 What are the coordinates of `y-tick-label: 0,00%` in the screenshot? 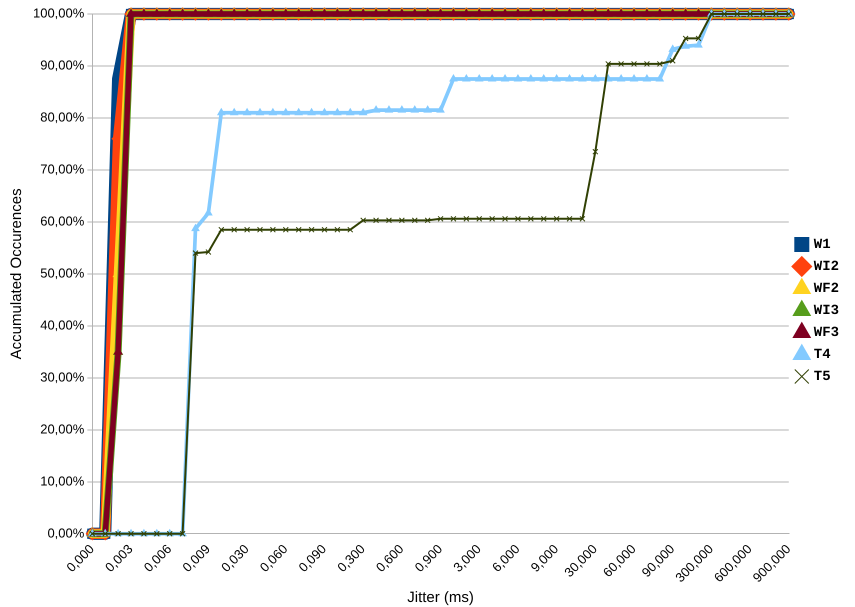 It's located at (66, 532).